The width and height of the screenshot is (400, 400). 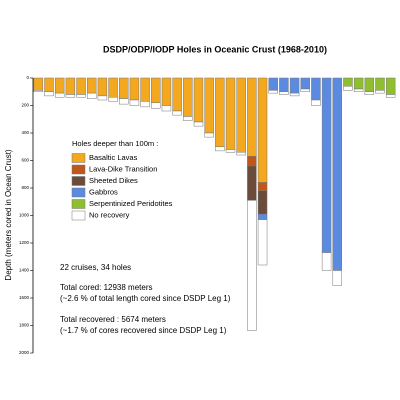 What do you see at coordinates (109, 214) in the screenshot?
I see `legend-label: No recovery` at bounding box center [109, 214].